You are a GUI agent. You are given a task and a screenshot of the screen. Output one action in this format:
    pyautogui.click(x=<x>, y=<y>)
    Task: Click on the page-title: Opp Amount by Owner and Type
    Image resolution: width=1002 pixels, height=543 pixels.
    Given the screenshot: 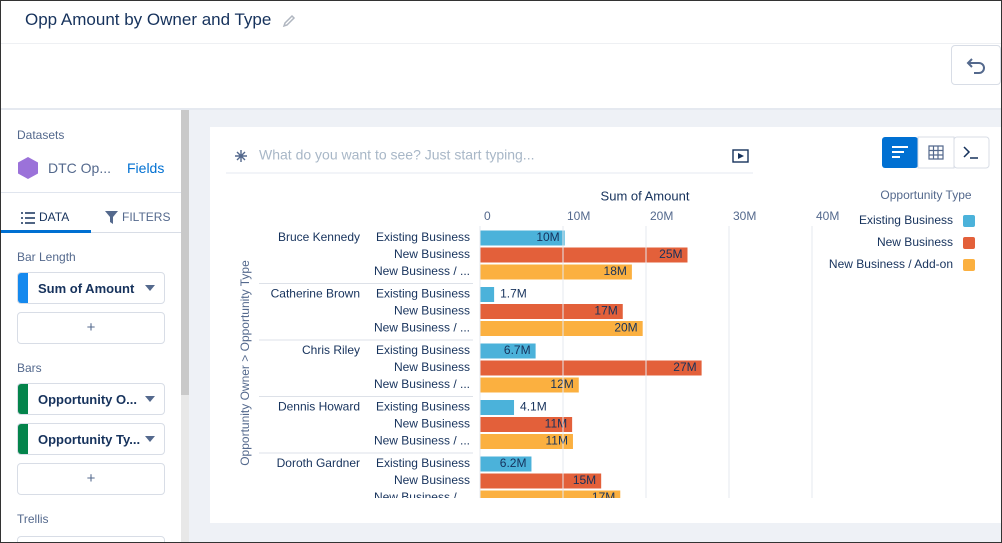 What is the action you would take?
    pyautogui.click(x=148, y=19)
    